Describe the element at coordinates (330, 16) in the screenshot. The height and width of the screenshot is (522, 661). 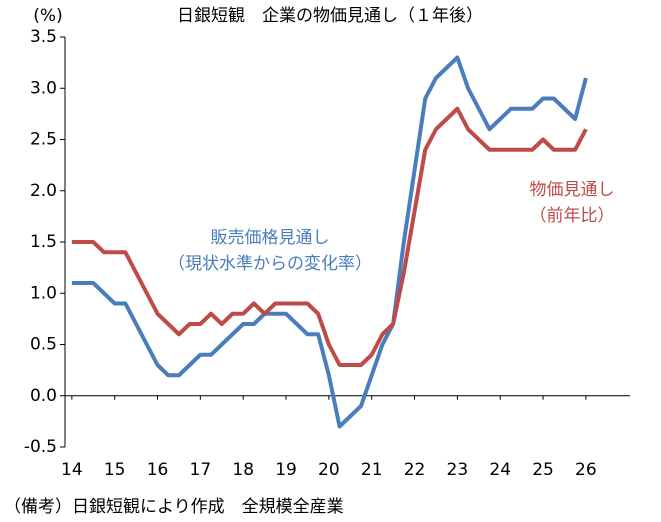
I see `chart-title: 日銀短観 企業の物価見通し（１年後）` at that location.